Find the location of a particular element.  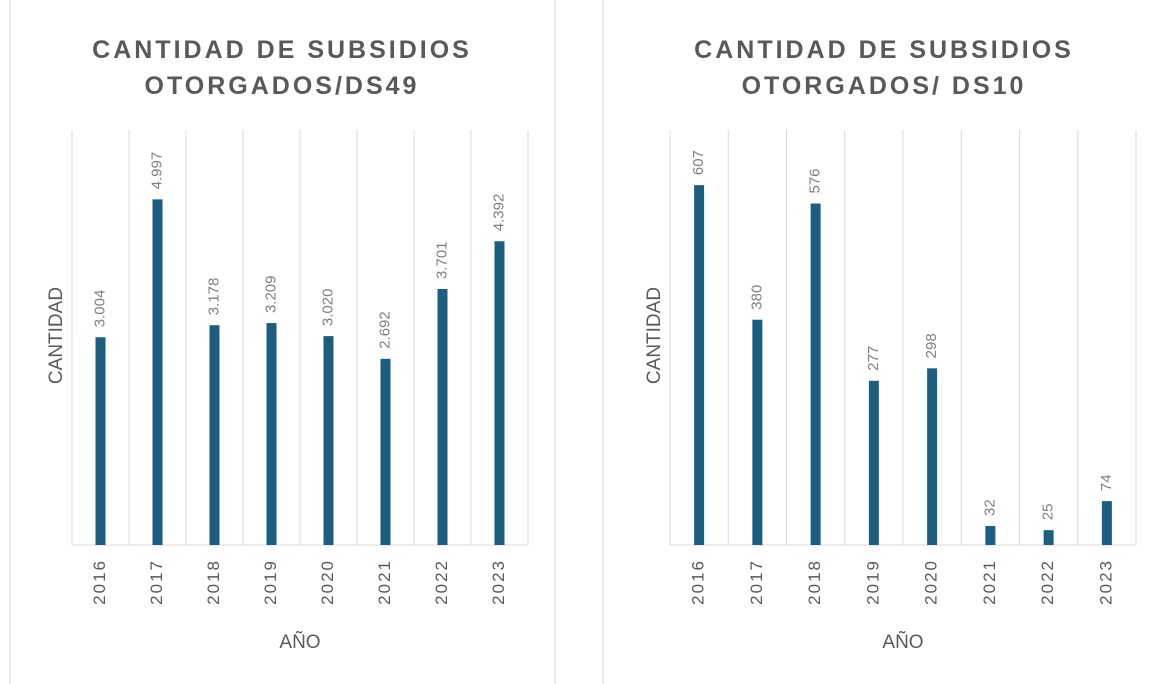

data-label: 4.997 is located at coordinates (156, 171).